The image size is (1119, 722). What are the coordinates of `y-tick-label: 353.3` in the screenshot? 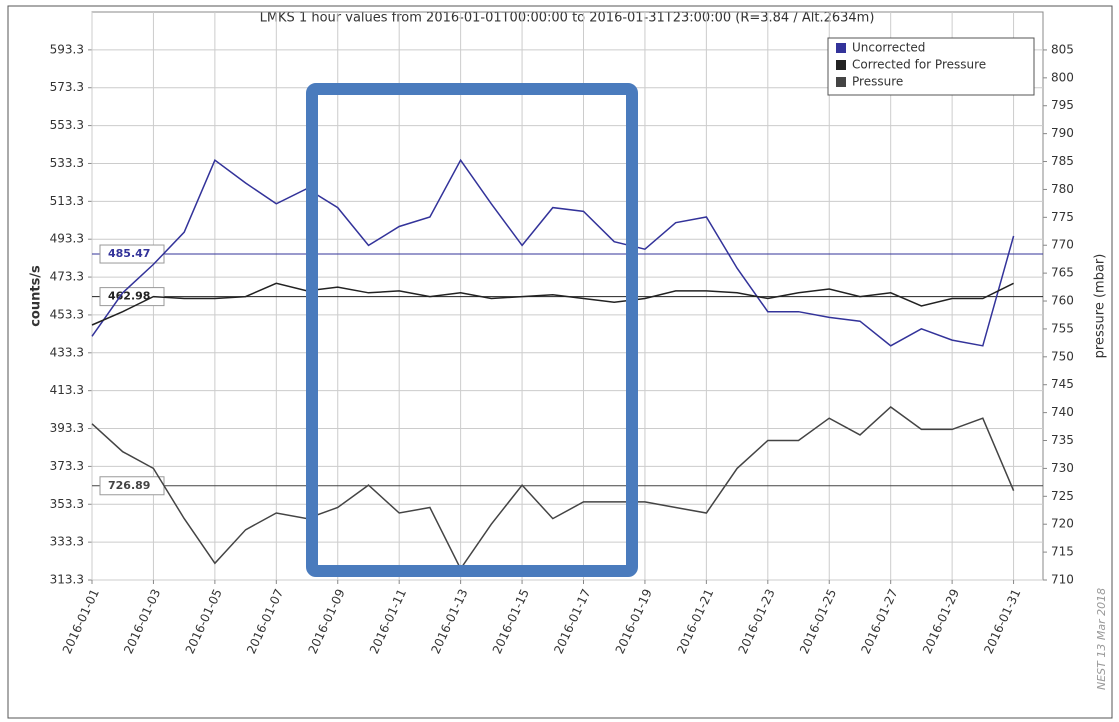 It's located at (67, 504).